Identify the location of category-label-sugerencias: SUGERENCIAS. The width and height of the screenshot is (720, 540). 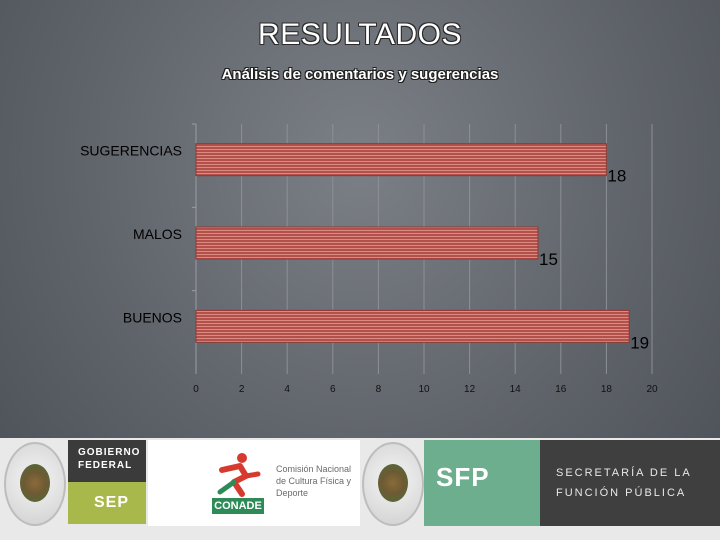
(131, 151).